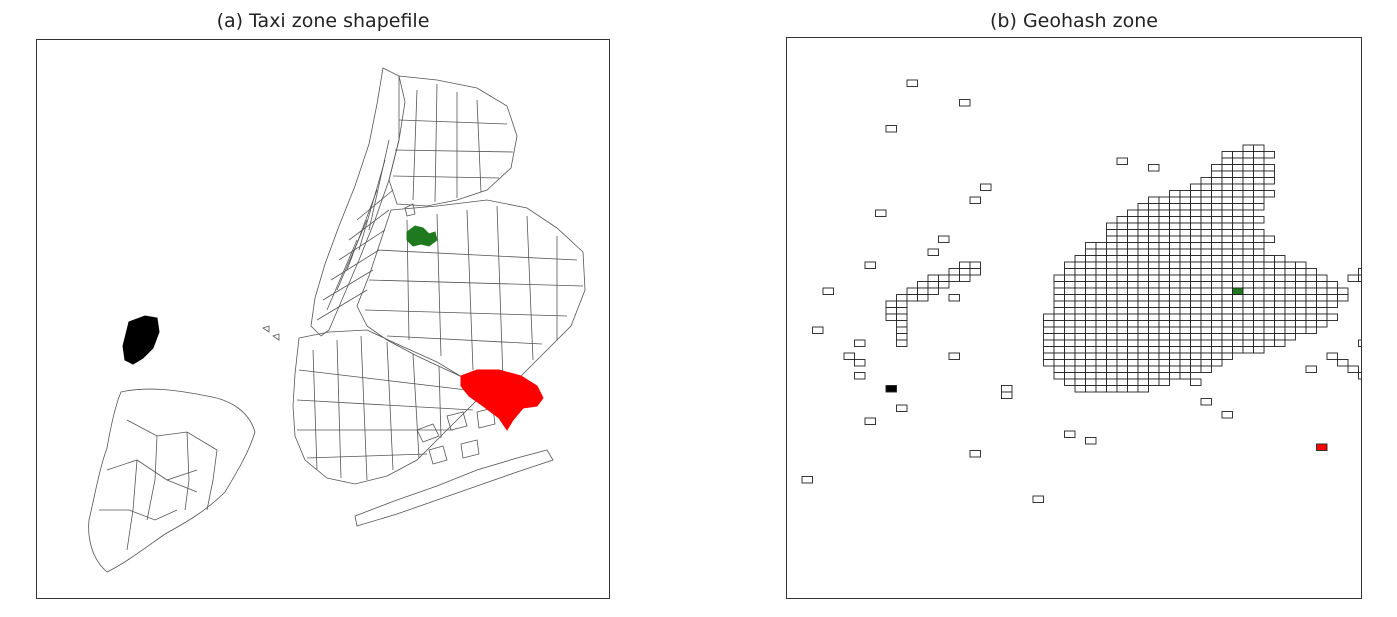  I want to click on panel-a-title: (a) Taxi zone shapefile, so click(323, 21).